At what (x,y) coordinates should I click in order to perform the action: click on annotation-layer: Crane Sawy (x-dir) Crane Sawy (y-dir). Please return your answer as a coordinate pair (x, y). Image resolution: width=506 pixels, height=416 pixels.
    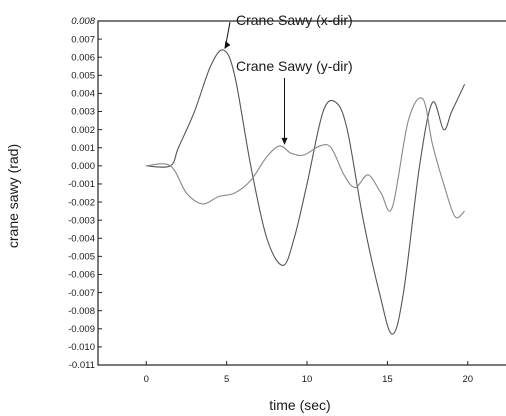
    Looking at the image, I should click on (288, 78).